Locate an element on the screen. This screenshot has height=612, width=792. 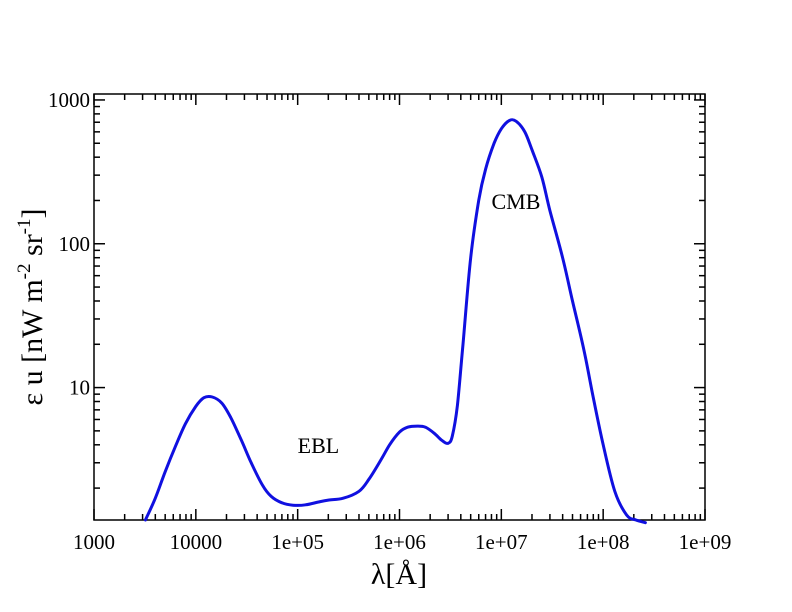
y-tick-label: 1000 is located at coordinates (69, 100).